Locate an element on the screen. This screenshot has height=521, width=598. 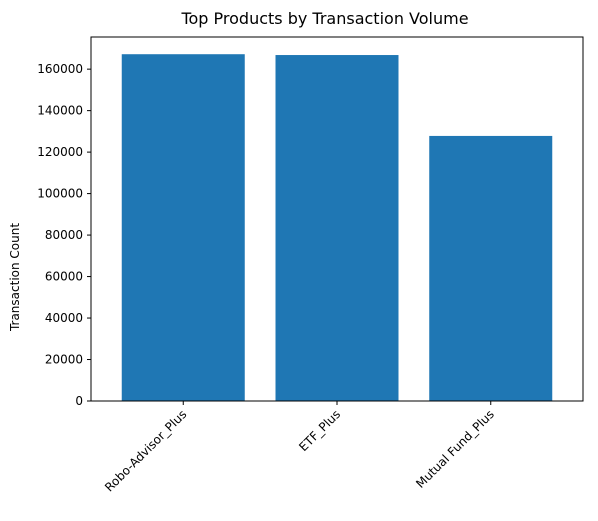
y-axis-label: Transaction Count is located at coordinates (15, 277).